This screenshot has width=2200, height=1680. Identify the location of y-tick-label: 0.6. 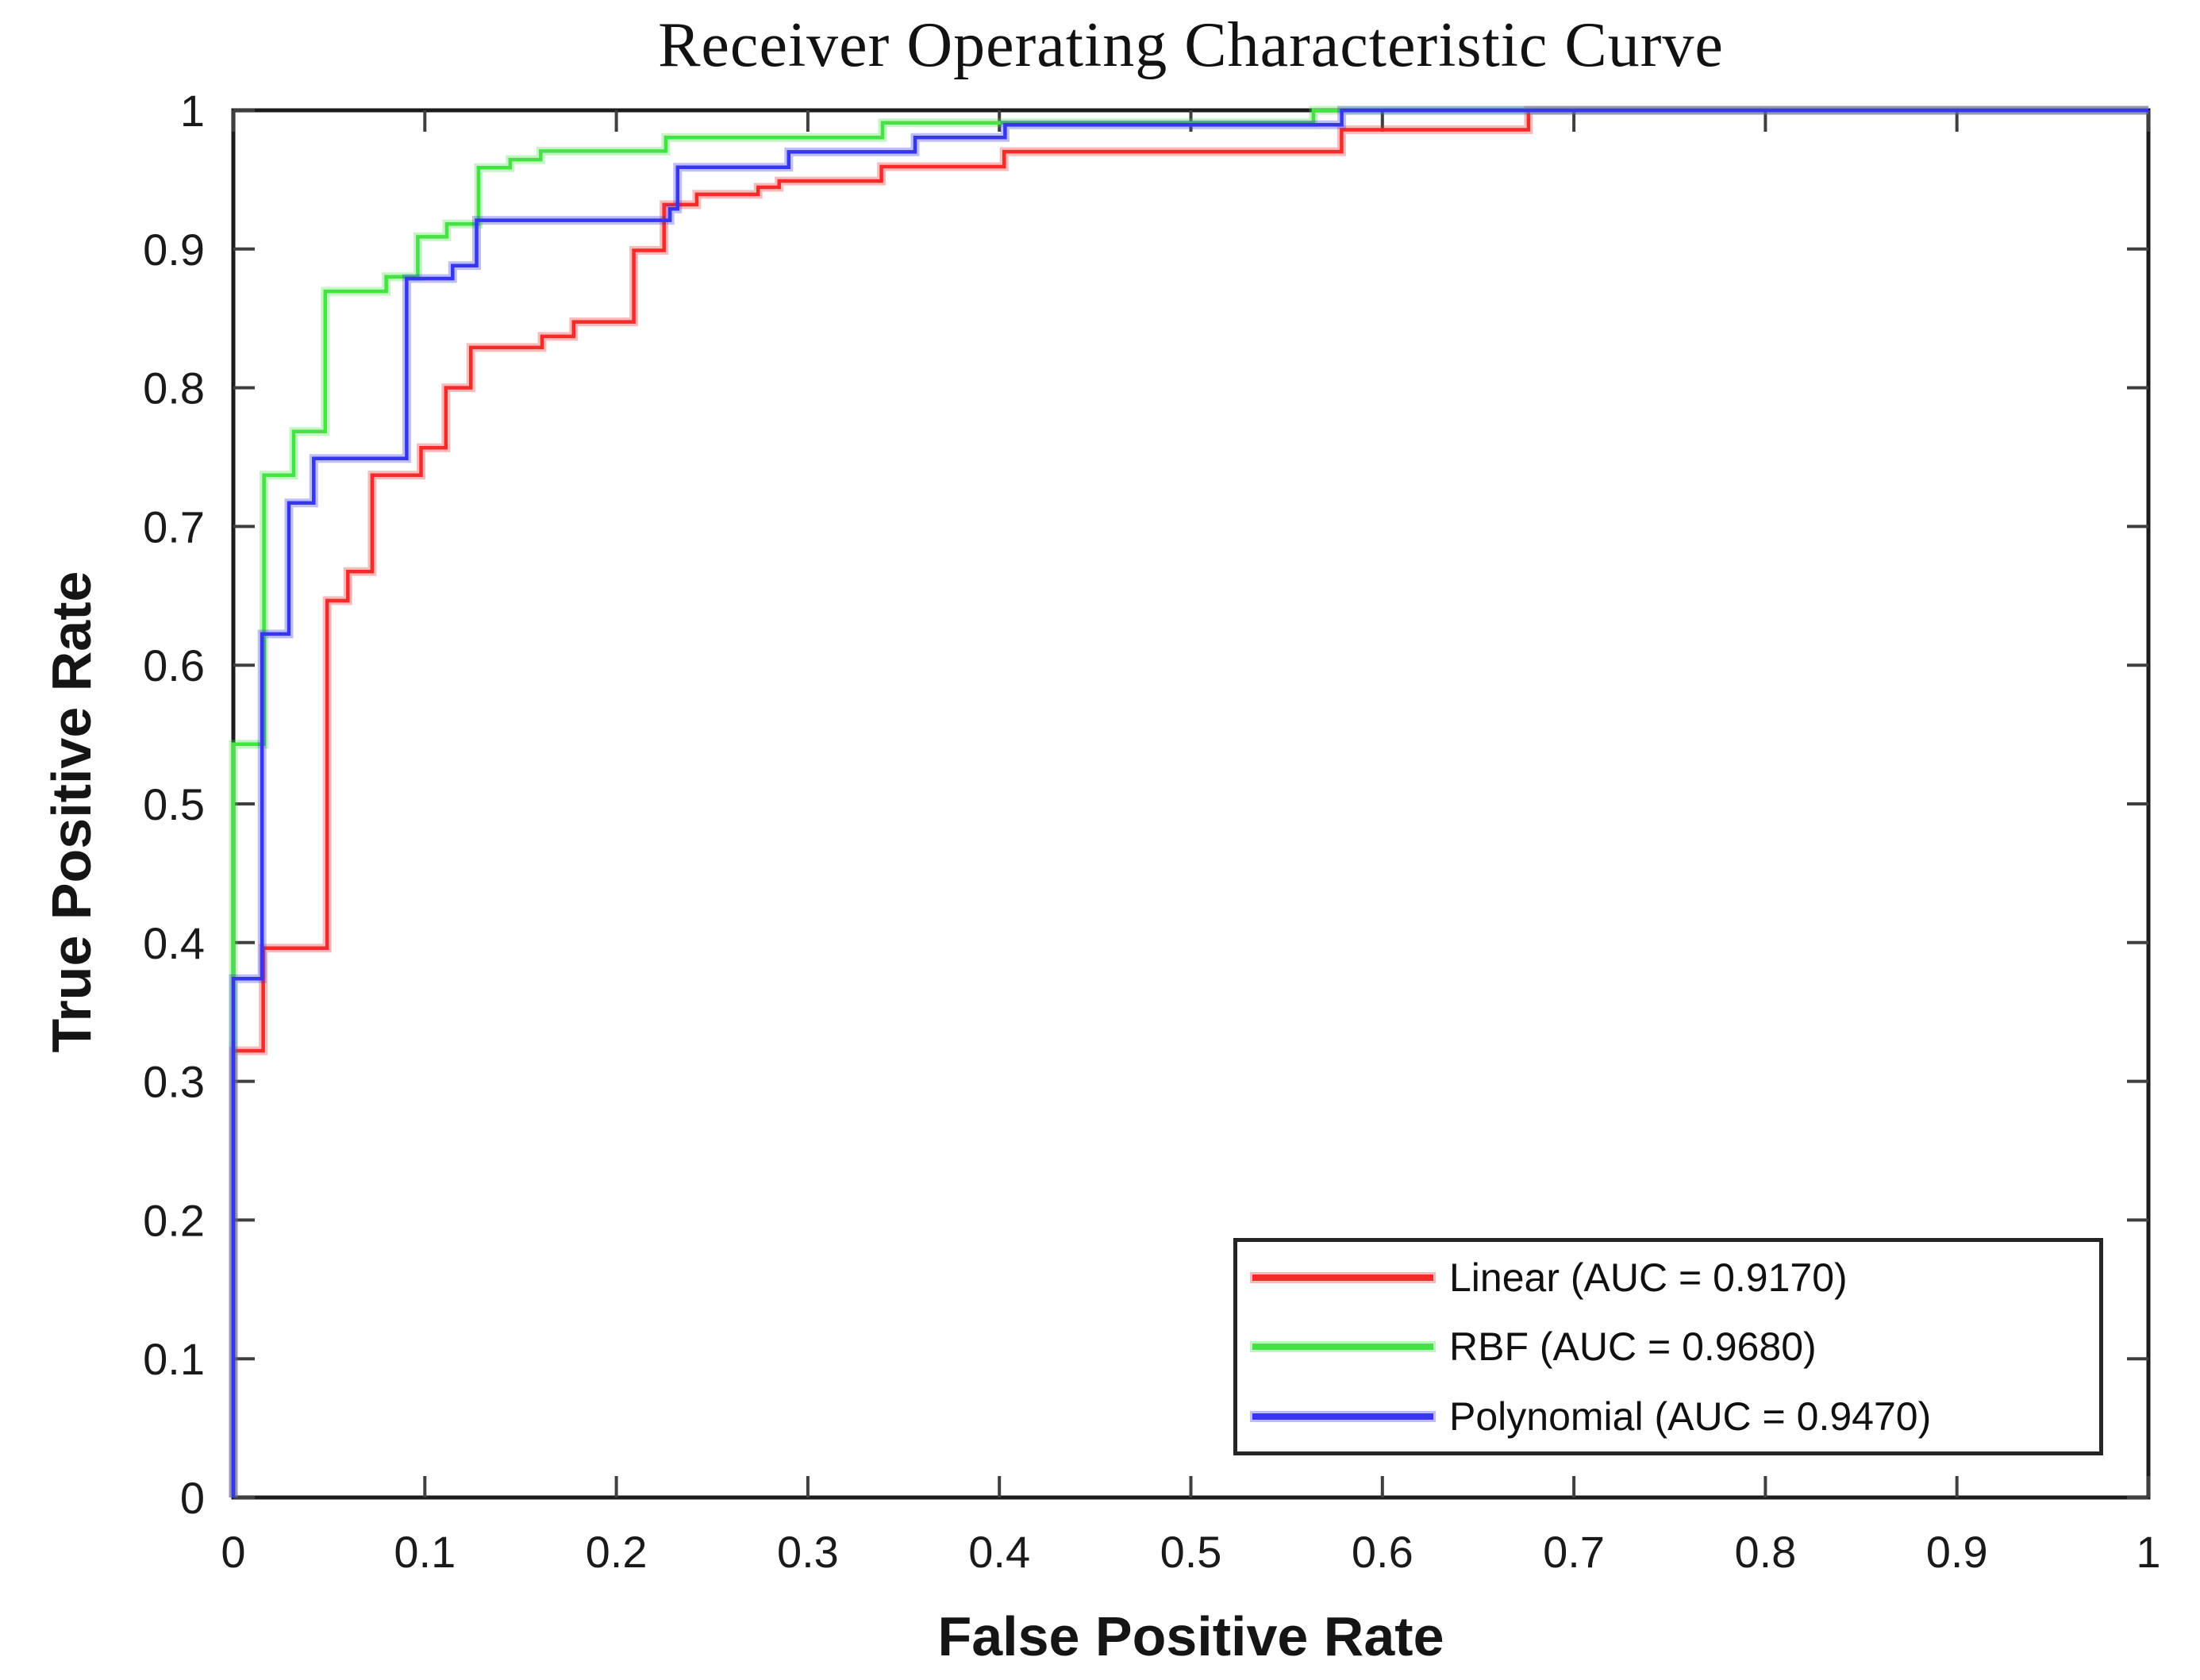
(174, 665).